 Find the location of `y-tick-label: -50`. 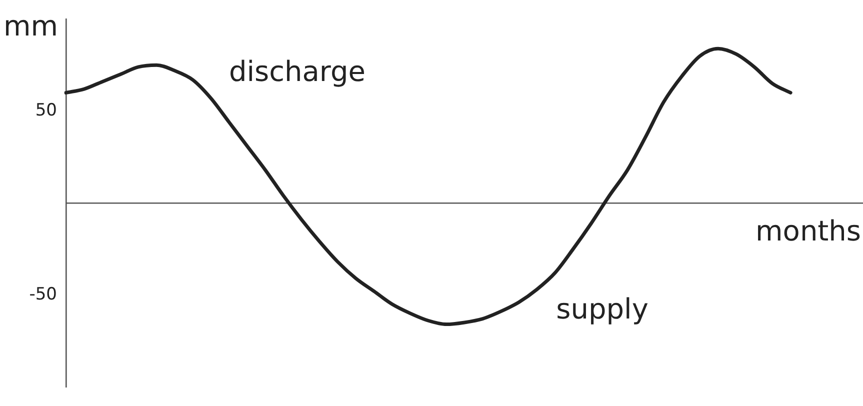

y-tick-label: -50 is located at coordinates (43, 294).